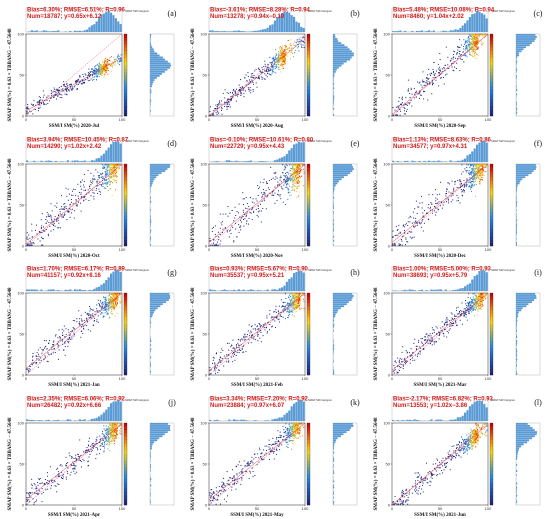 The image size is (550, 519). Describe the element at coordinates (10, 334) in the screenshot. I see `y-axis-label: SMAP SM(%) = 0.63 × TBBANG − 47.5648` at that location.